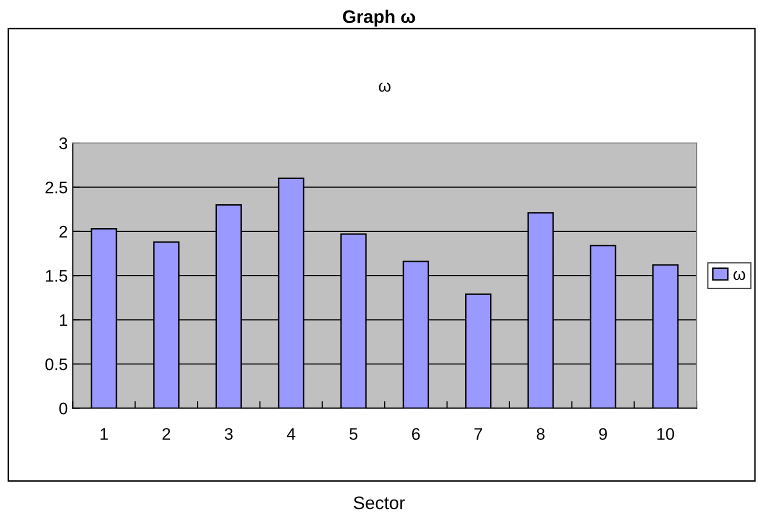 This screenshot has width=758, height=520. I want to click on x-tick-label: 6, so click(416, 434).